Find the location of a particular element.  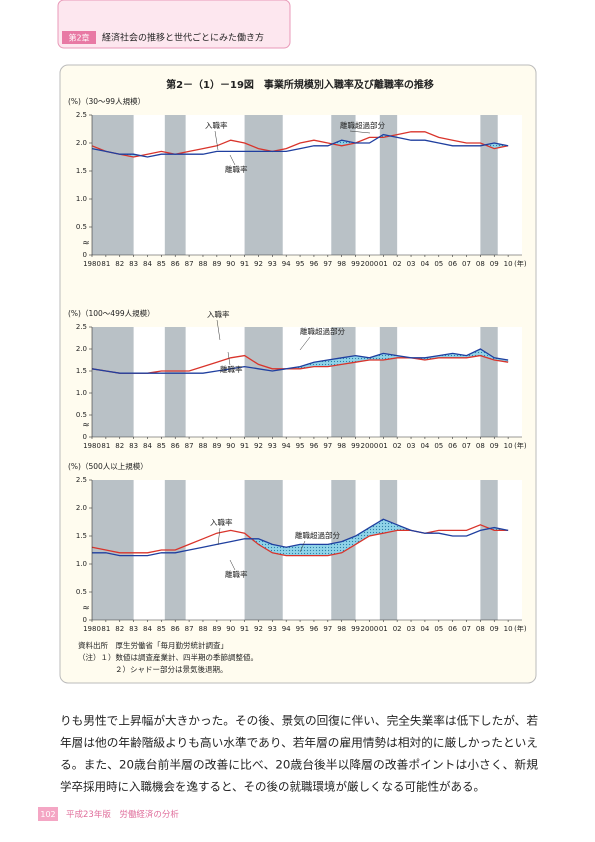

x-tick-label: 04 is located at coordinates (424, 264).